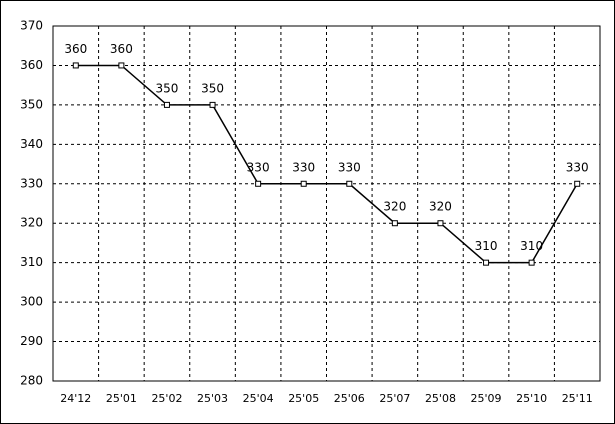  What do you see at coordinates (440, 398) in the screenshot?
I see `x-tick-label: 25'08` at bounding box center [440, 398].